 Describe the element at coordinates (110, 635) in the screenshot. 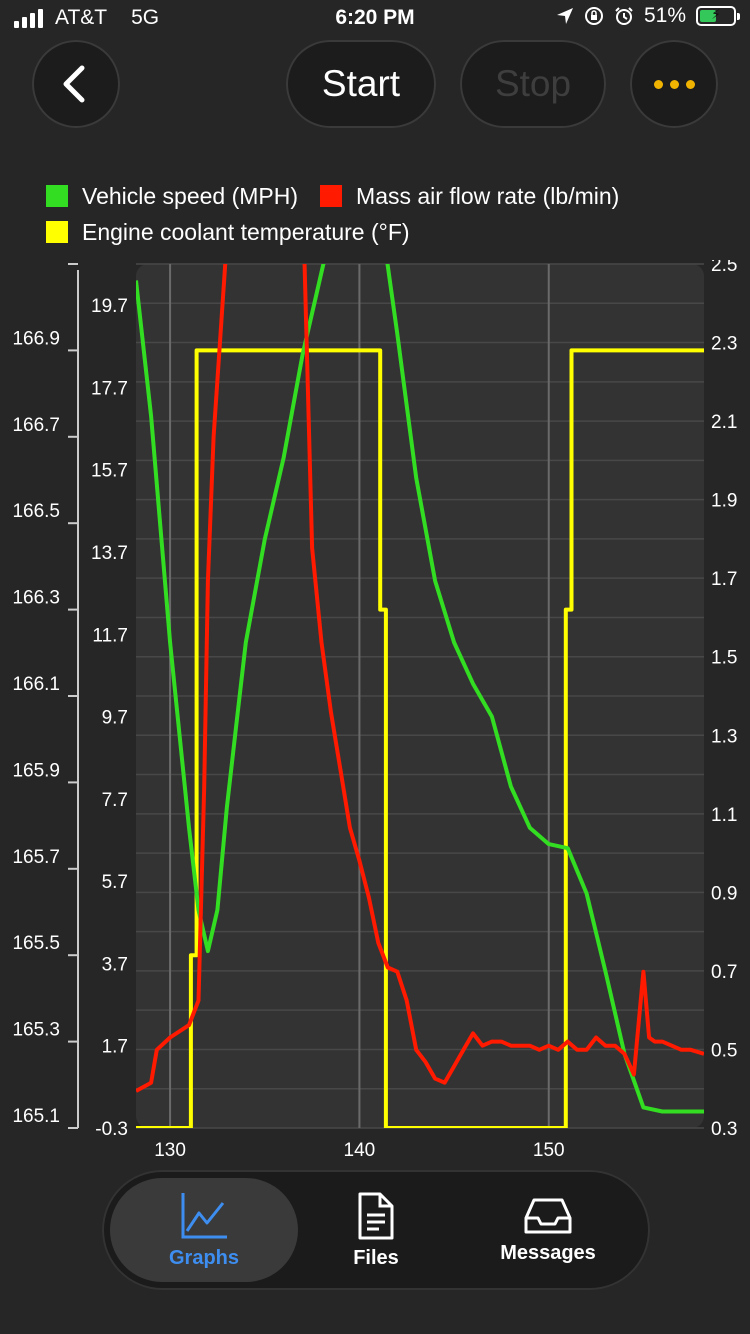

I see `axis-tick-label: 11.7` at that location.